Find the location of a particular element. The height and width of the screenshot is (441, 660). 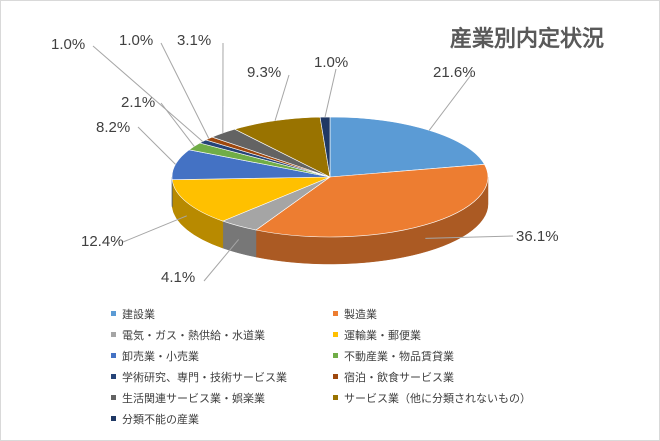

legend-entry-学術研究-専門-技術サービス業: 学術研究、専門・技術サービス業 is located at coordinates (222, 376).